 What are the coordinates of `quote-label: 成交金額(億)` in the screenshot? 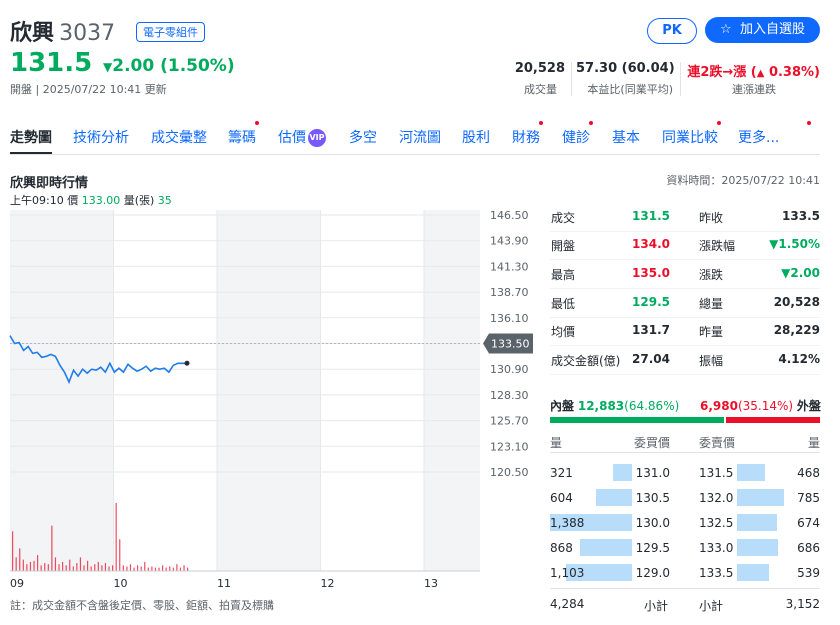 It's located at (586, 361).